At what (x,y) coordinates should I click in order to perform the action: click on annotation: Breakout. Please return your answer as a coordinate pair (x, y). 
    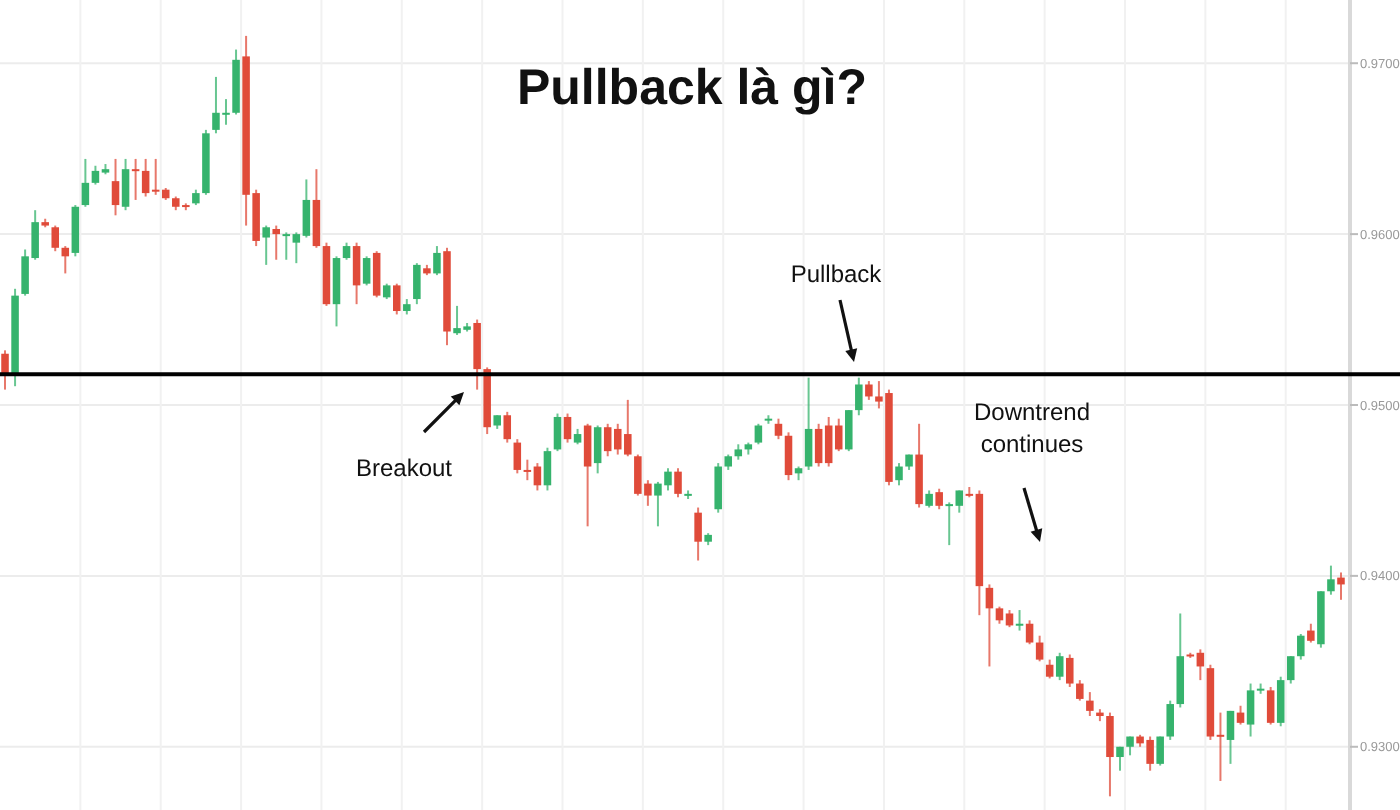
    Looking at the image, I should click on (404, 468).